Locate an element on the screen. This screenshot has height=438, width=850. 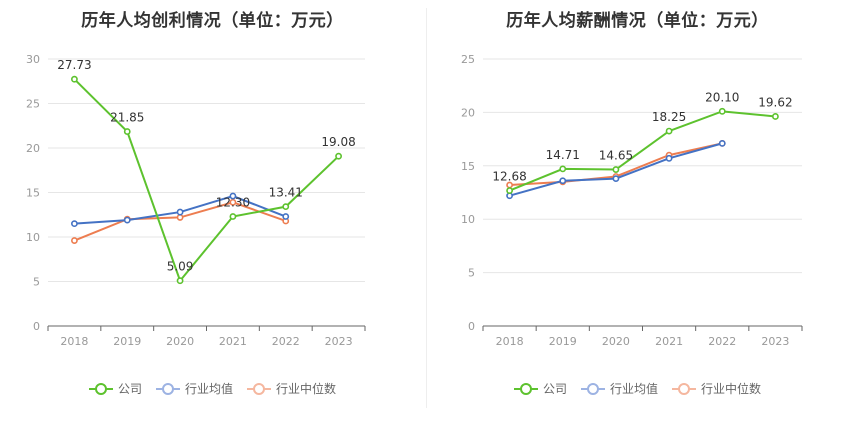
data-label: 12.30 is located at coordinates (233, 203).